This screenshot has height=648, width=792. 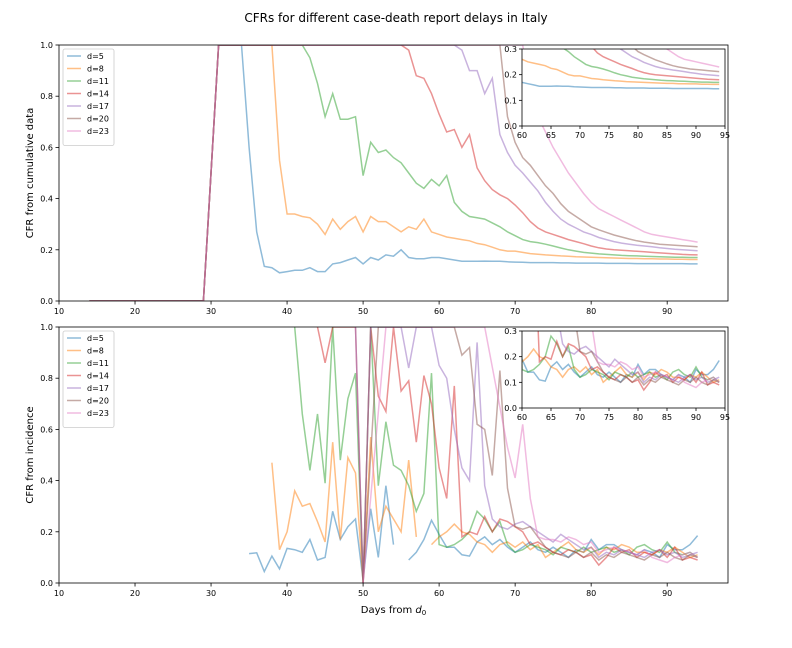 What do you see at coordinates (30, 173) in the screenshot?
I see `y-axis-label: CFR from cumulative data` at bounding box center [30, 173].